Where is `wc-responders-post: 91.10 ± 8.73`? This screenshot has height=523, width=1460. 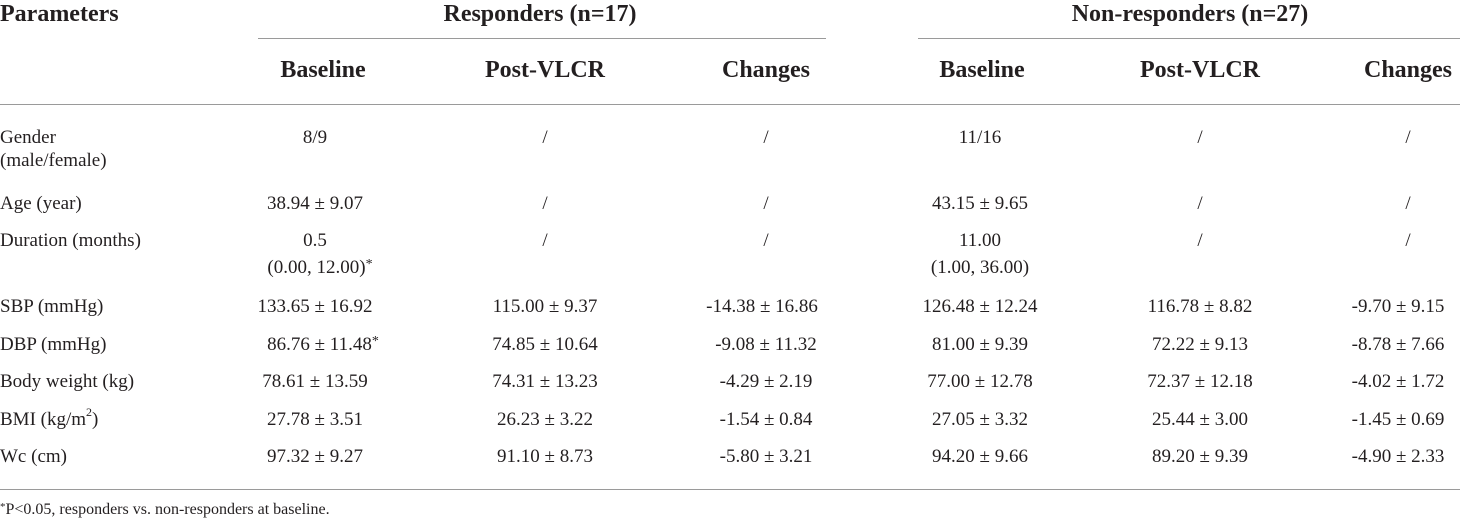
wc-responders-post: 91.10 ± 8.73 is located at coordinates (545, 456).